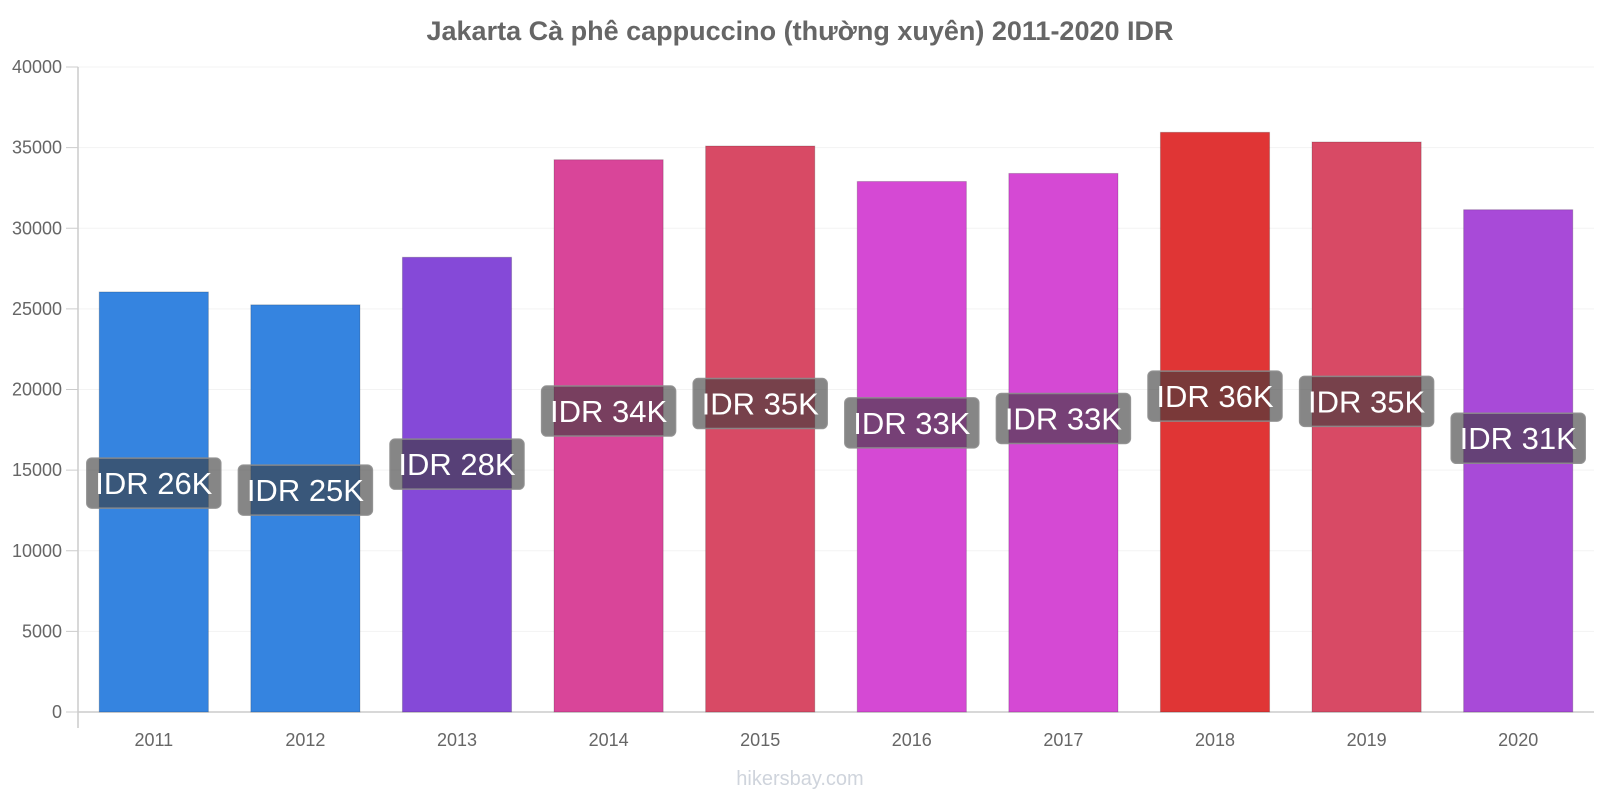 The height and width of the screenshot is (800, 1600). I want to click on data-label-text: IDR 36K, so click(1214, 396).